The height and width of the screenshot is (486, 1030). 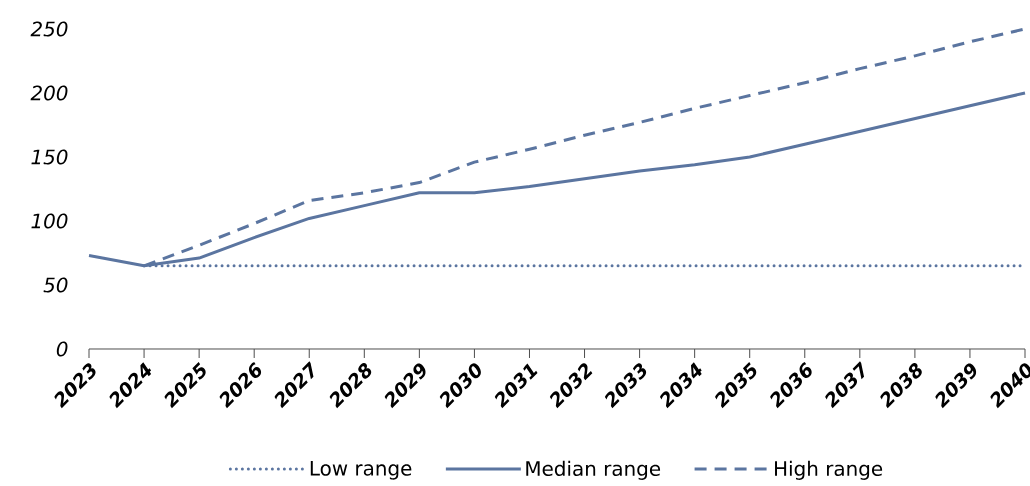 What do you see at coordinates (361, 470) in the screenshot?
I see `legend-label: Low range` at bounding box center [361, 470].